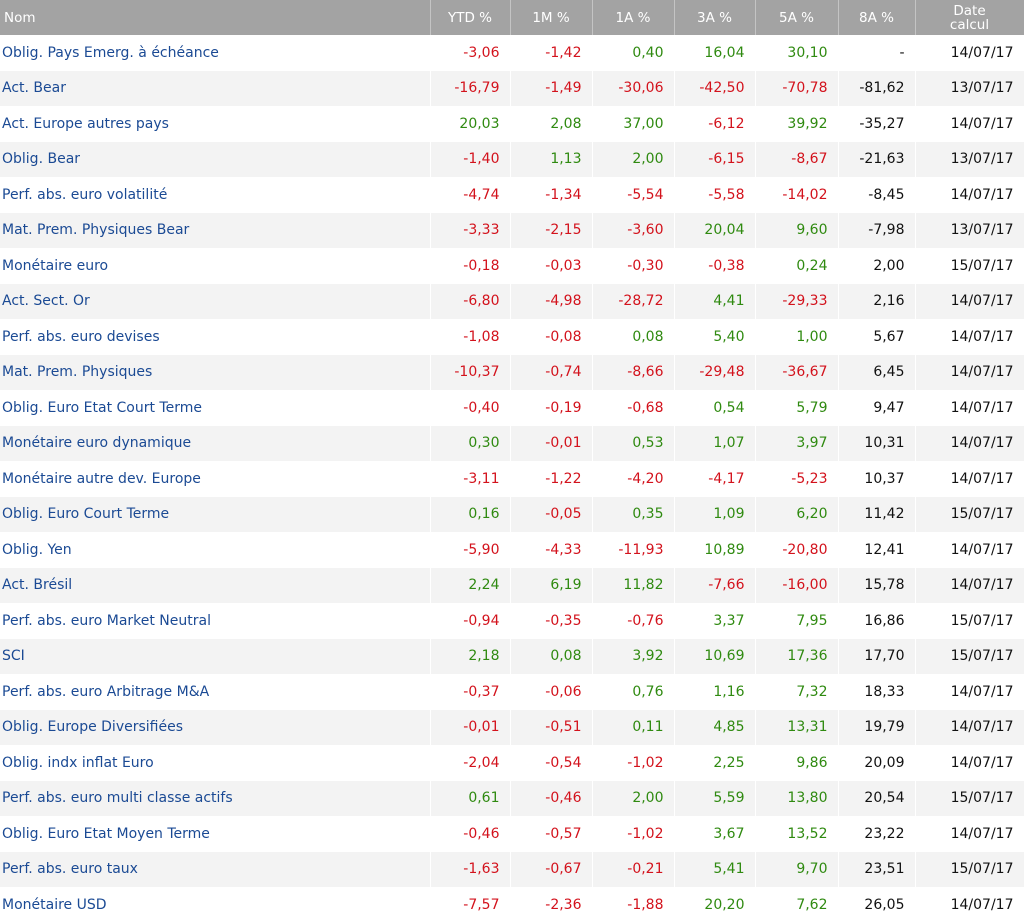 Image resolution: width=1024 pixels, height=923 pixels. What do you see at coordinates (215, 53) in the screenshot?
I see `fund-name: Oblig. Pays Emerg. à échéance` at bounding box center [215, 53].